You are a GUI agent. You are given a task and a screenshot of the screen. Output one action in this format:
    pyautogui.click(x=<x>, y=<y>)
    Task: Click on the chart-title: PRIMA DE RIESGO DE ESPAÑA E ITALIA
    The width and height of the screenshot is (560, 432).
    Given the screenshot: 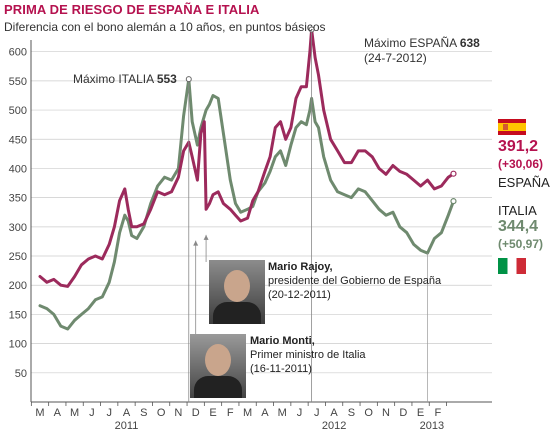 What is the action you would take?
    pyautogui.click(x=132, y=9)
    